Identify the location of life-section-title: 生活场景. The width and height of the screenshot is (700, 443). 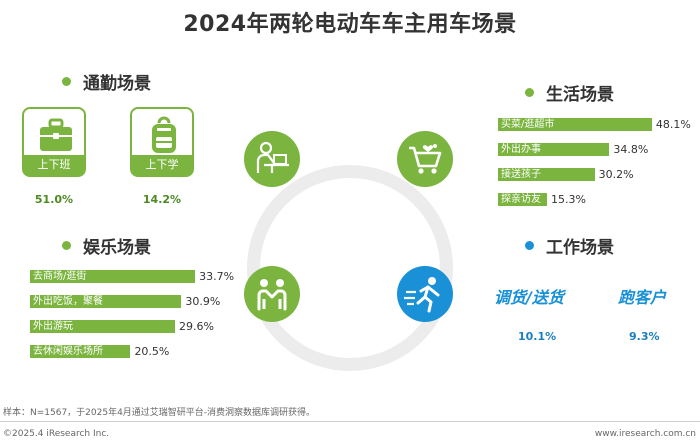
(569, 92).